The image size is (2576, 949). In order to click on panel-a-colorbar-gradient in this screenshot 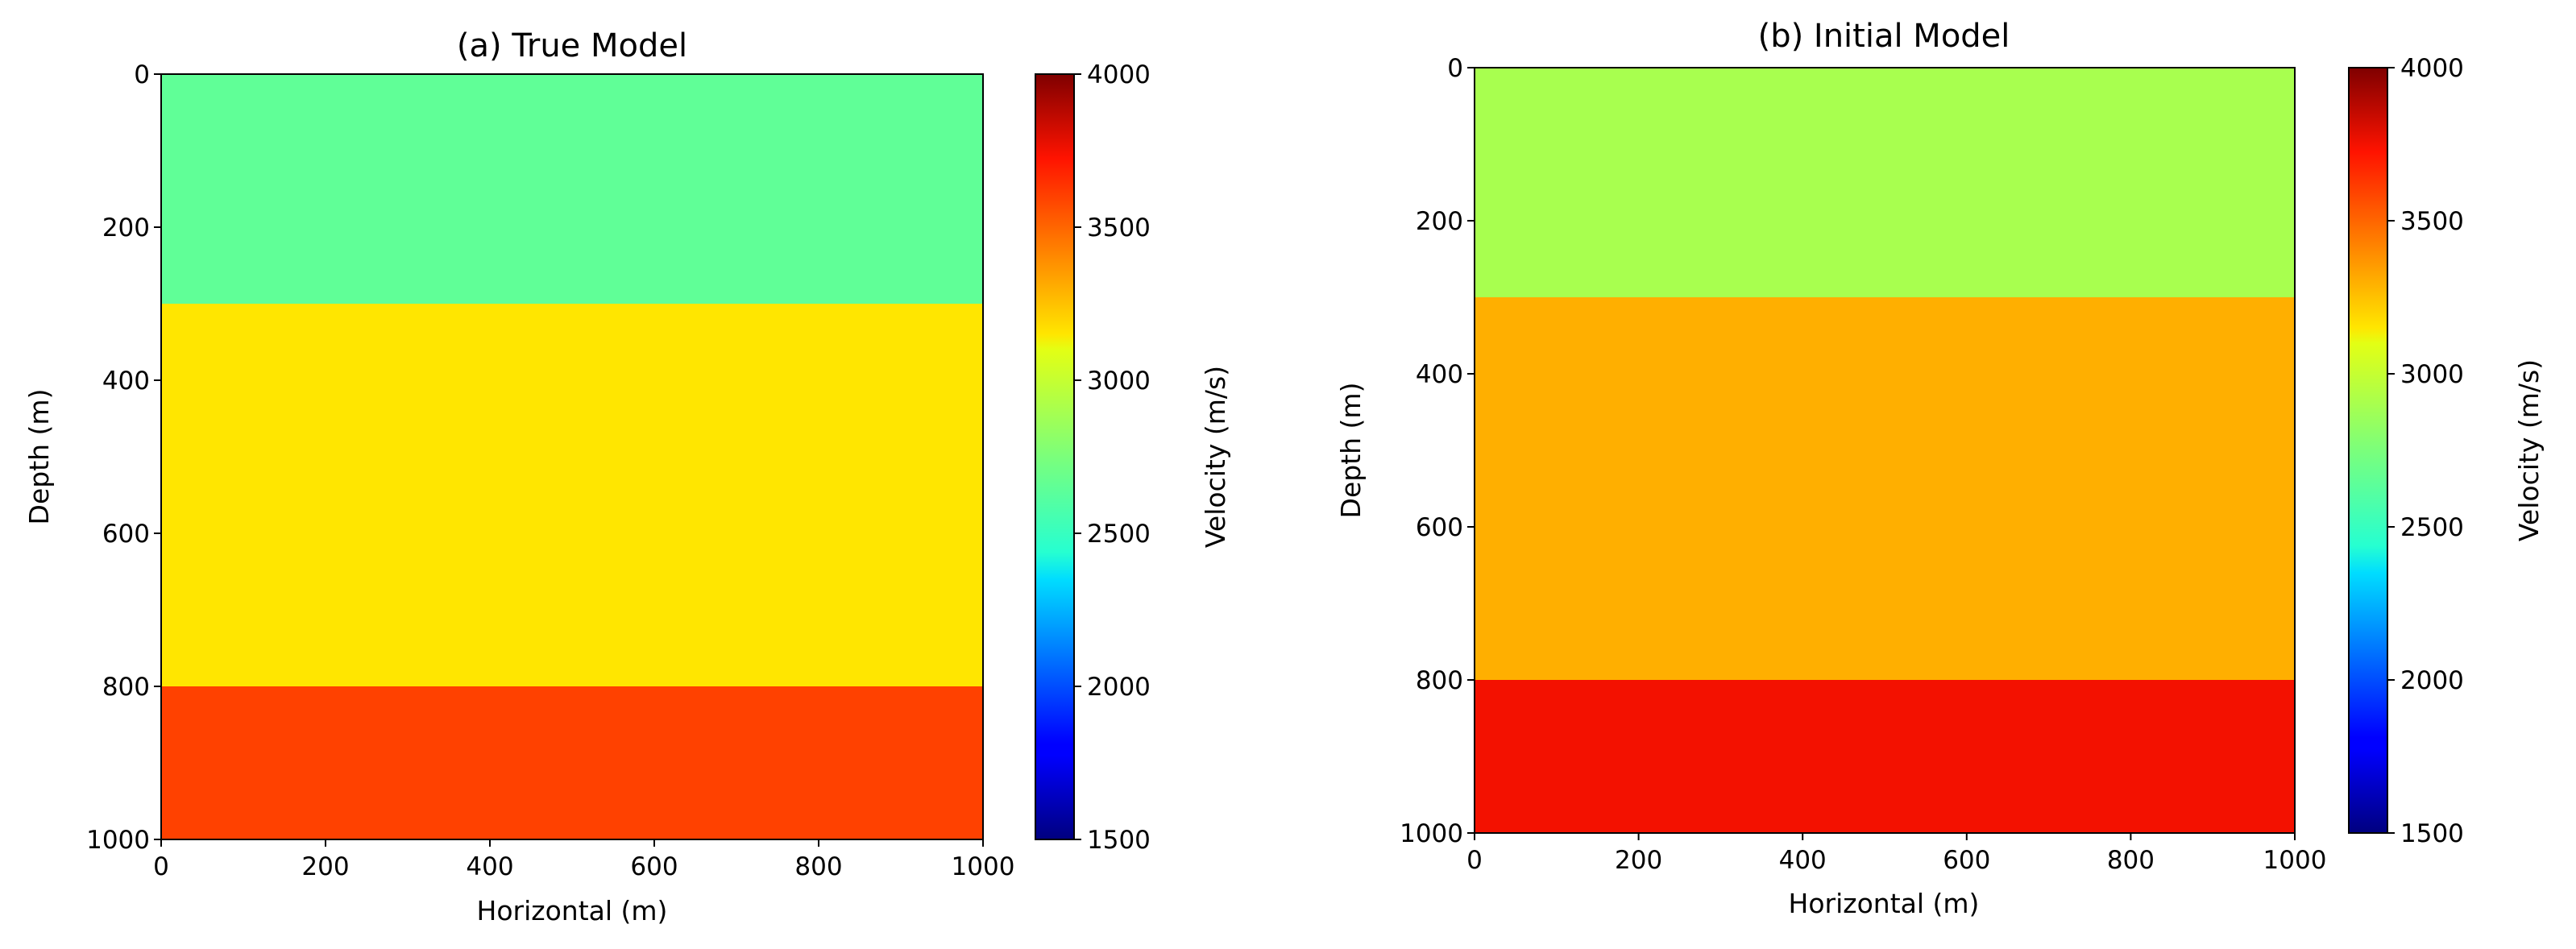, I will do `click(1055, 456)`.